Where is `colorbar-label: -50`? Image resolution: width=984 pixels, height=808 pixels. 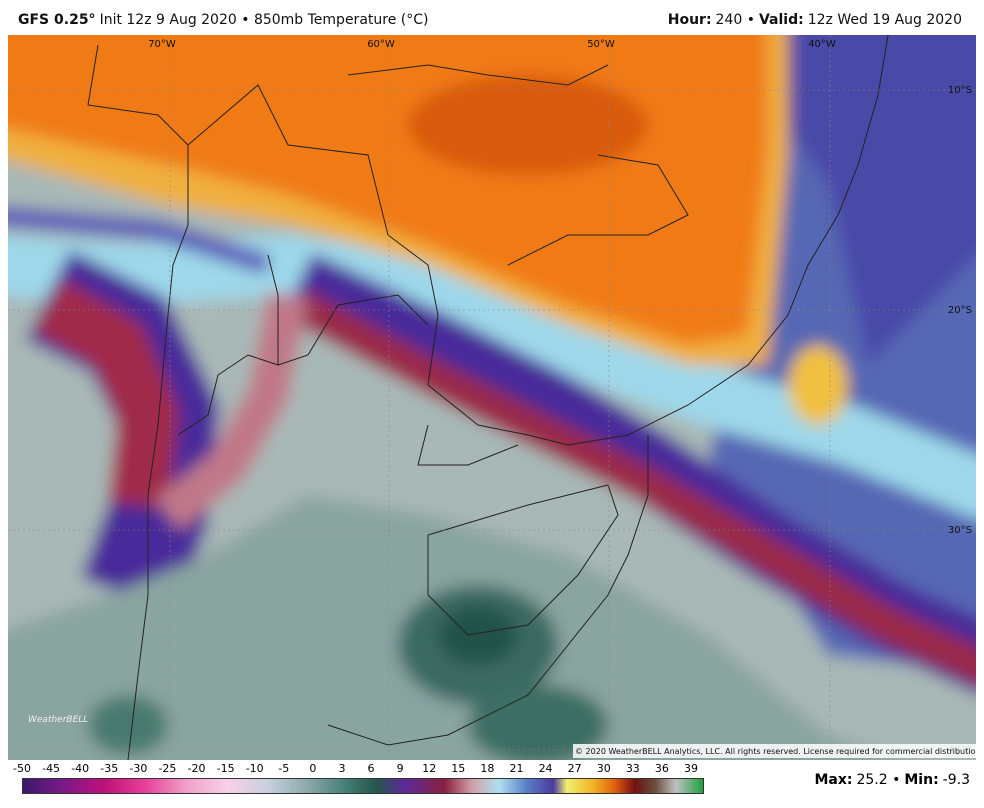
colorbar-label: -50 is located at coordinates (22, 768).